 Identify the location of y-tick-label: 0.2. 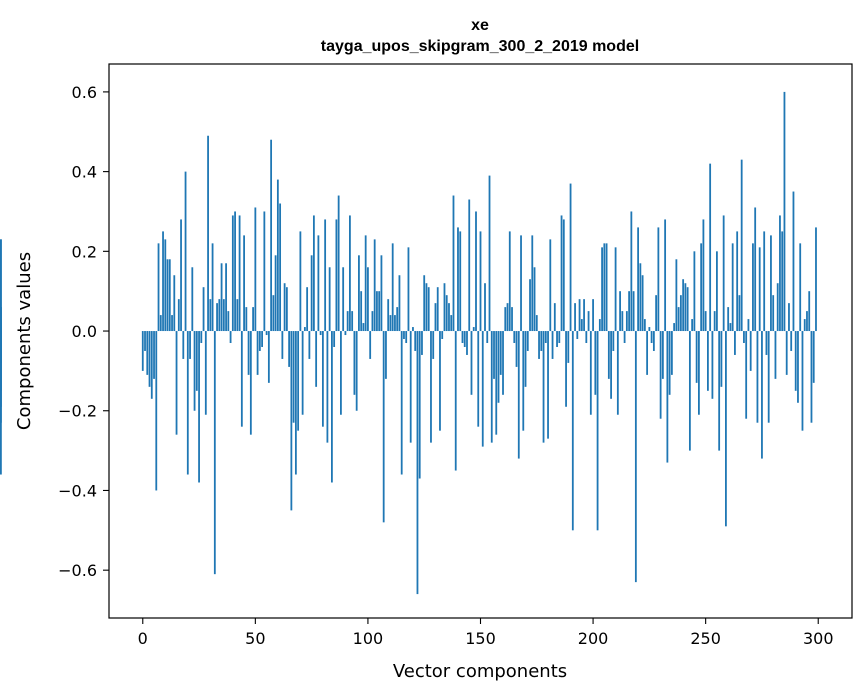
(84, 251).